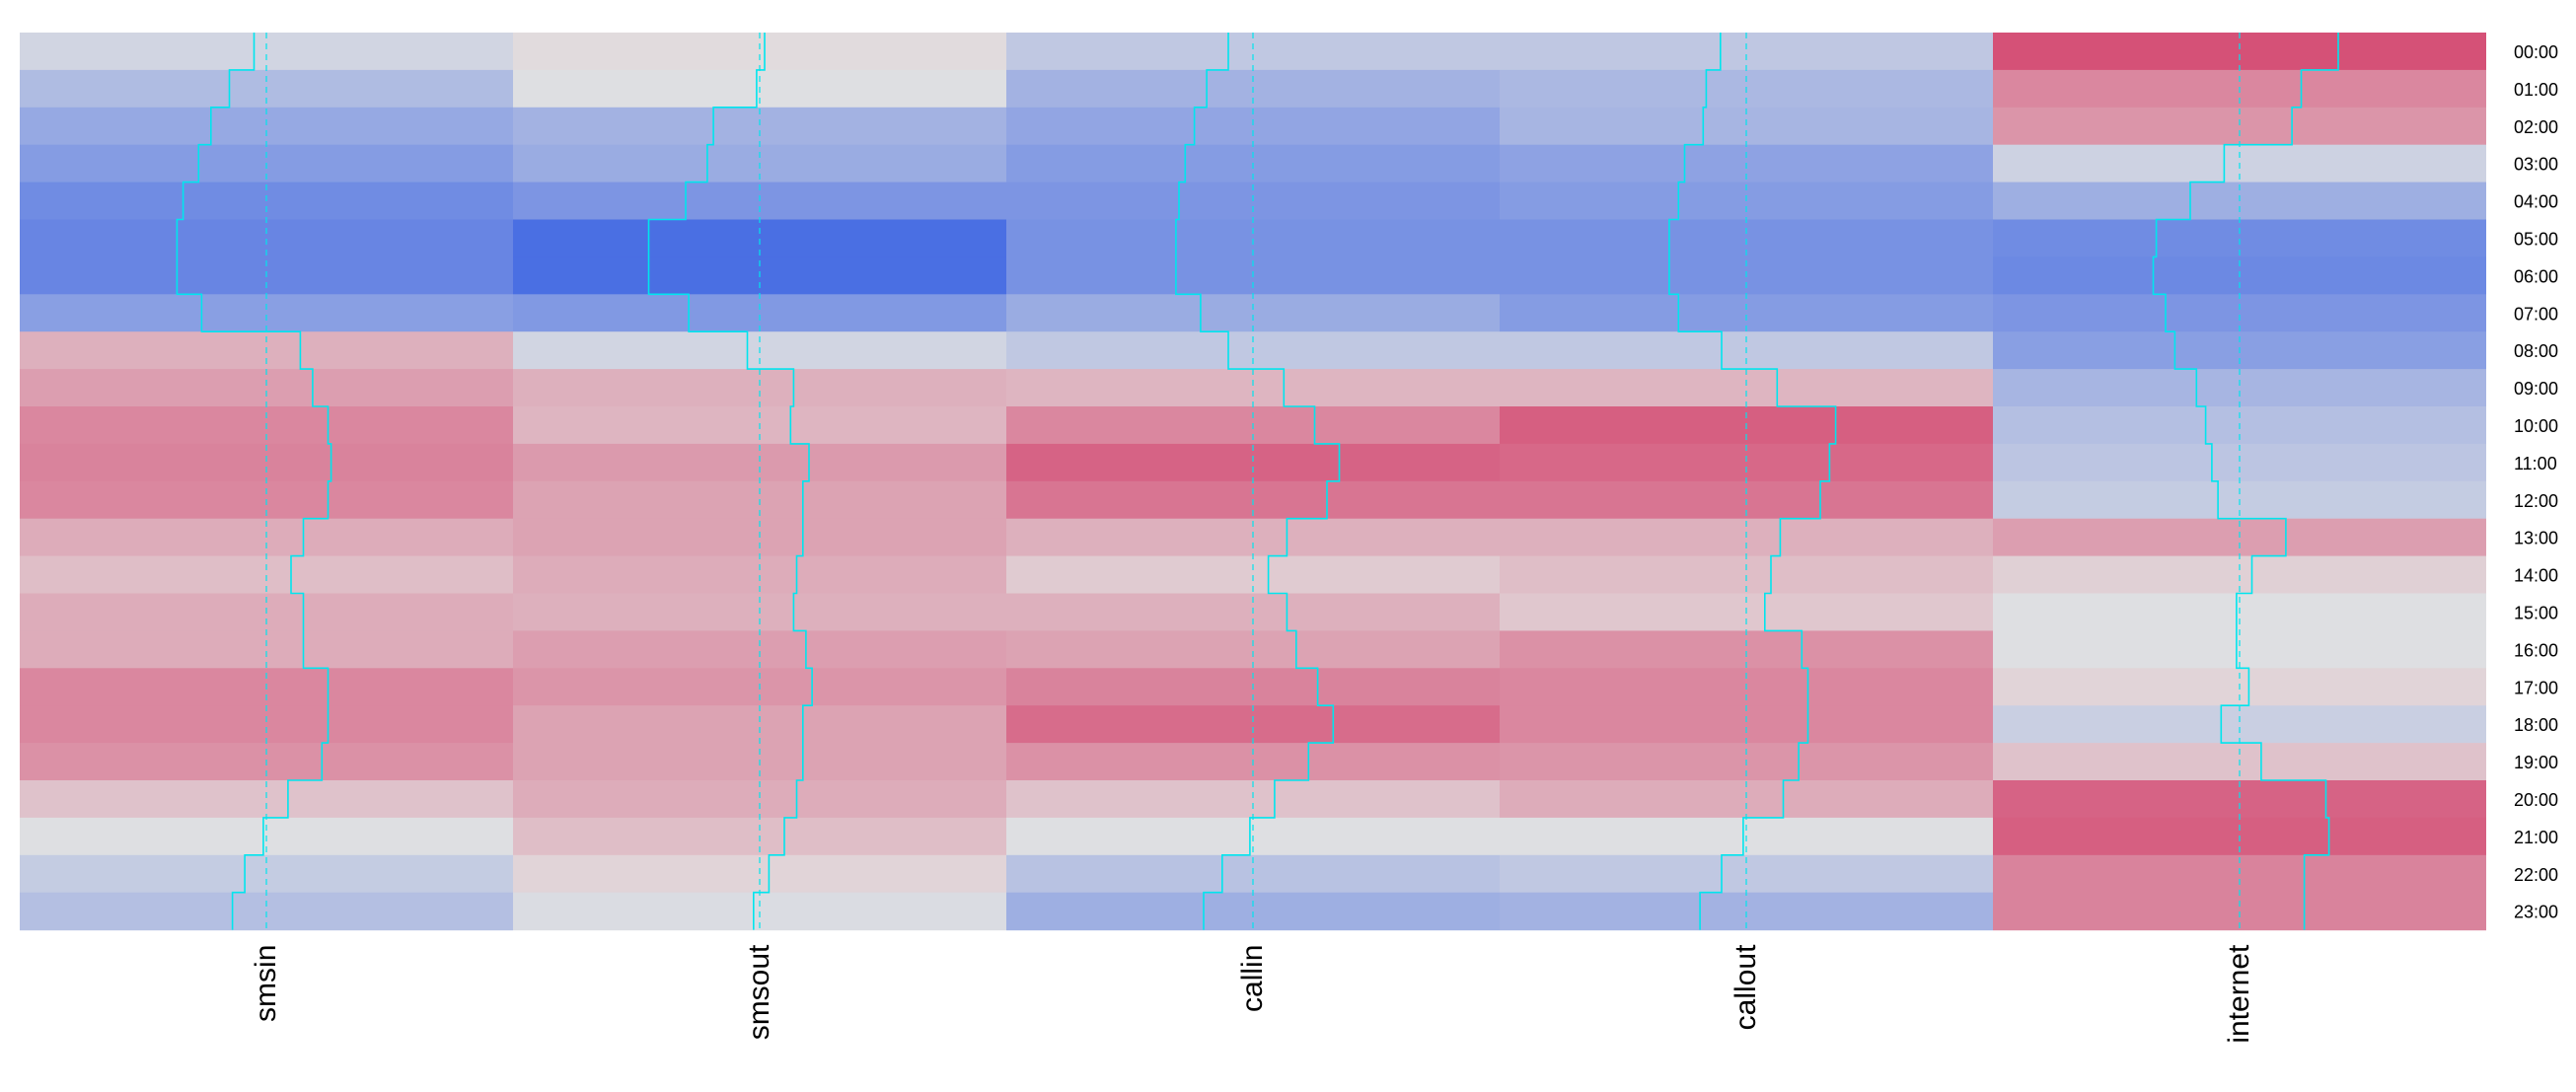 This screenshot has width=2576, height=1092. What do you see at coordinates (2536, 912) in the screenshot?
I see `row-label: 23:00` at bounding box center [2536, 912].